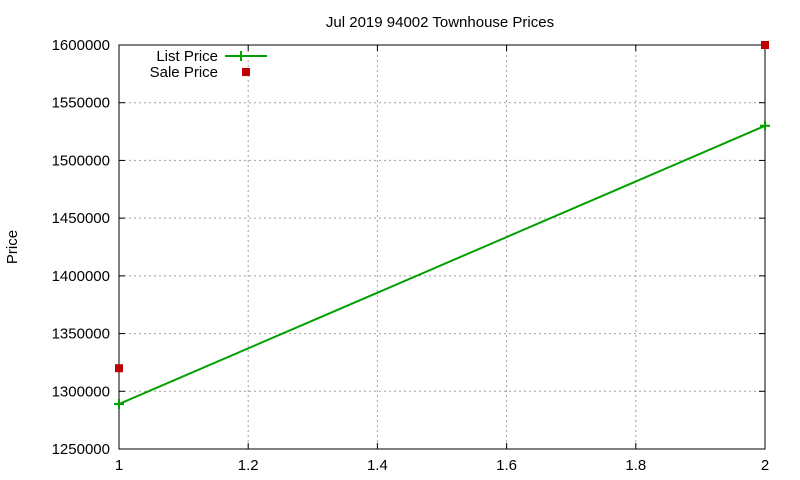 The width and height of the screenshot is (800, 480). What do you see at coordinates (81, 391) in the screenshot?
I see `y-tick-label: 1300000` at bounding box center [81, 391].